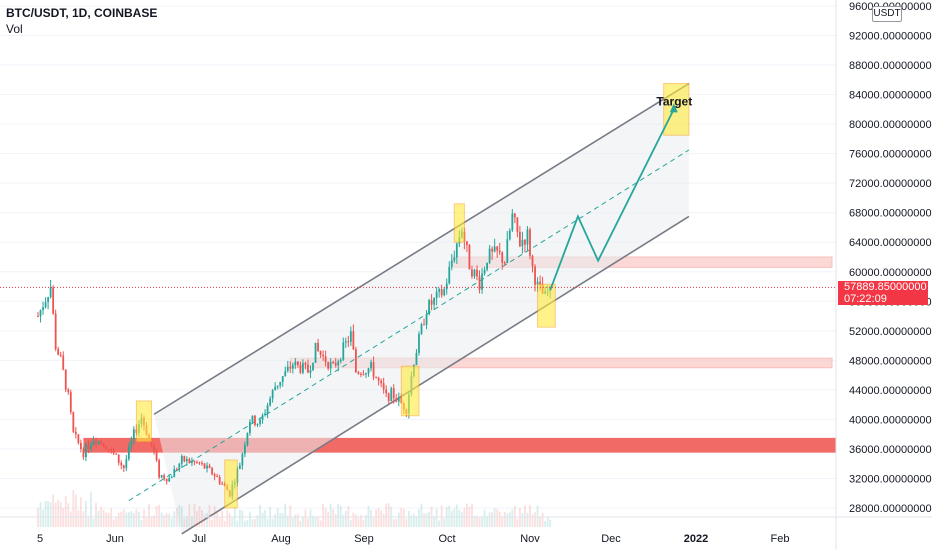  I want to click on price-tick-label: 48000.00000000, so click(890, 361).